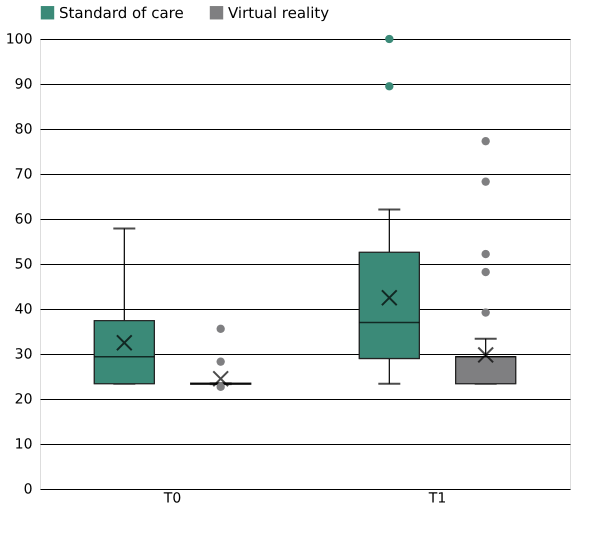  Describe the element at coordinates (23, 354) in the screenshot. I see `y-tick-label: 30` at that location.